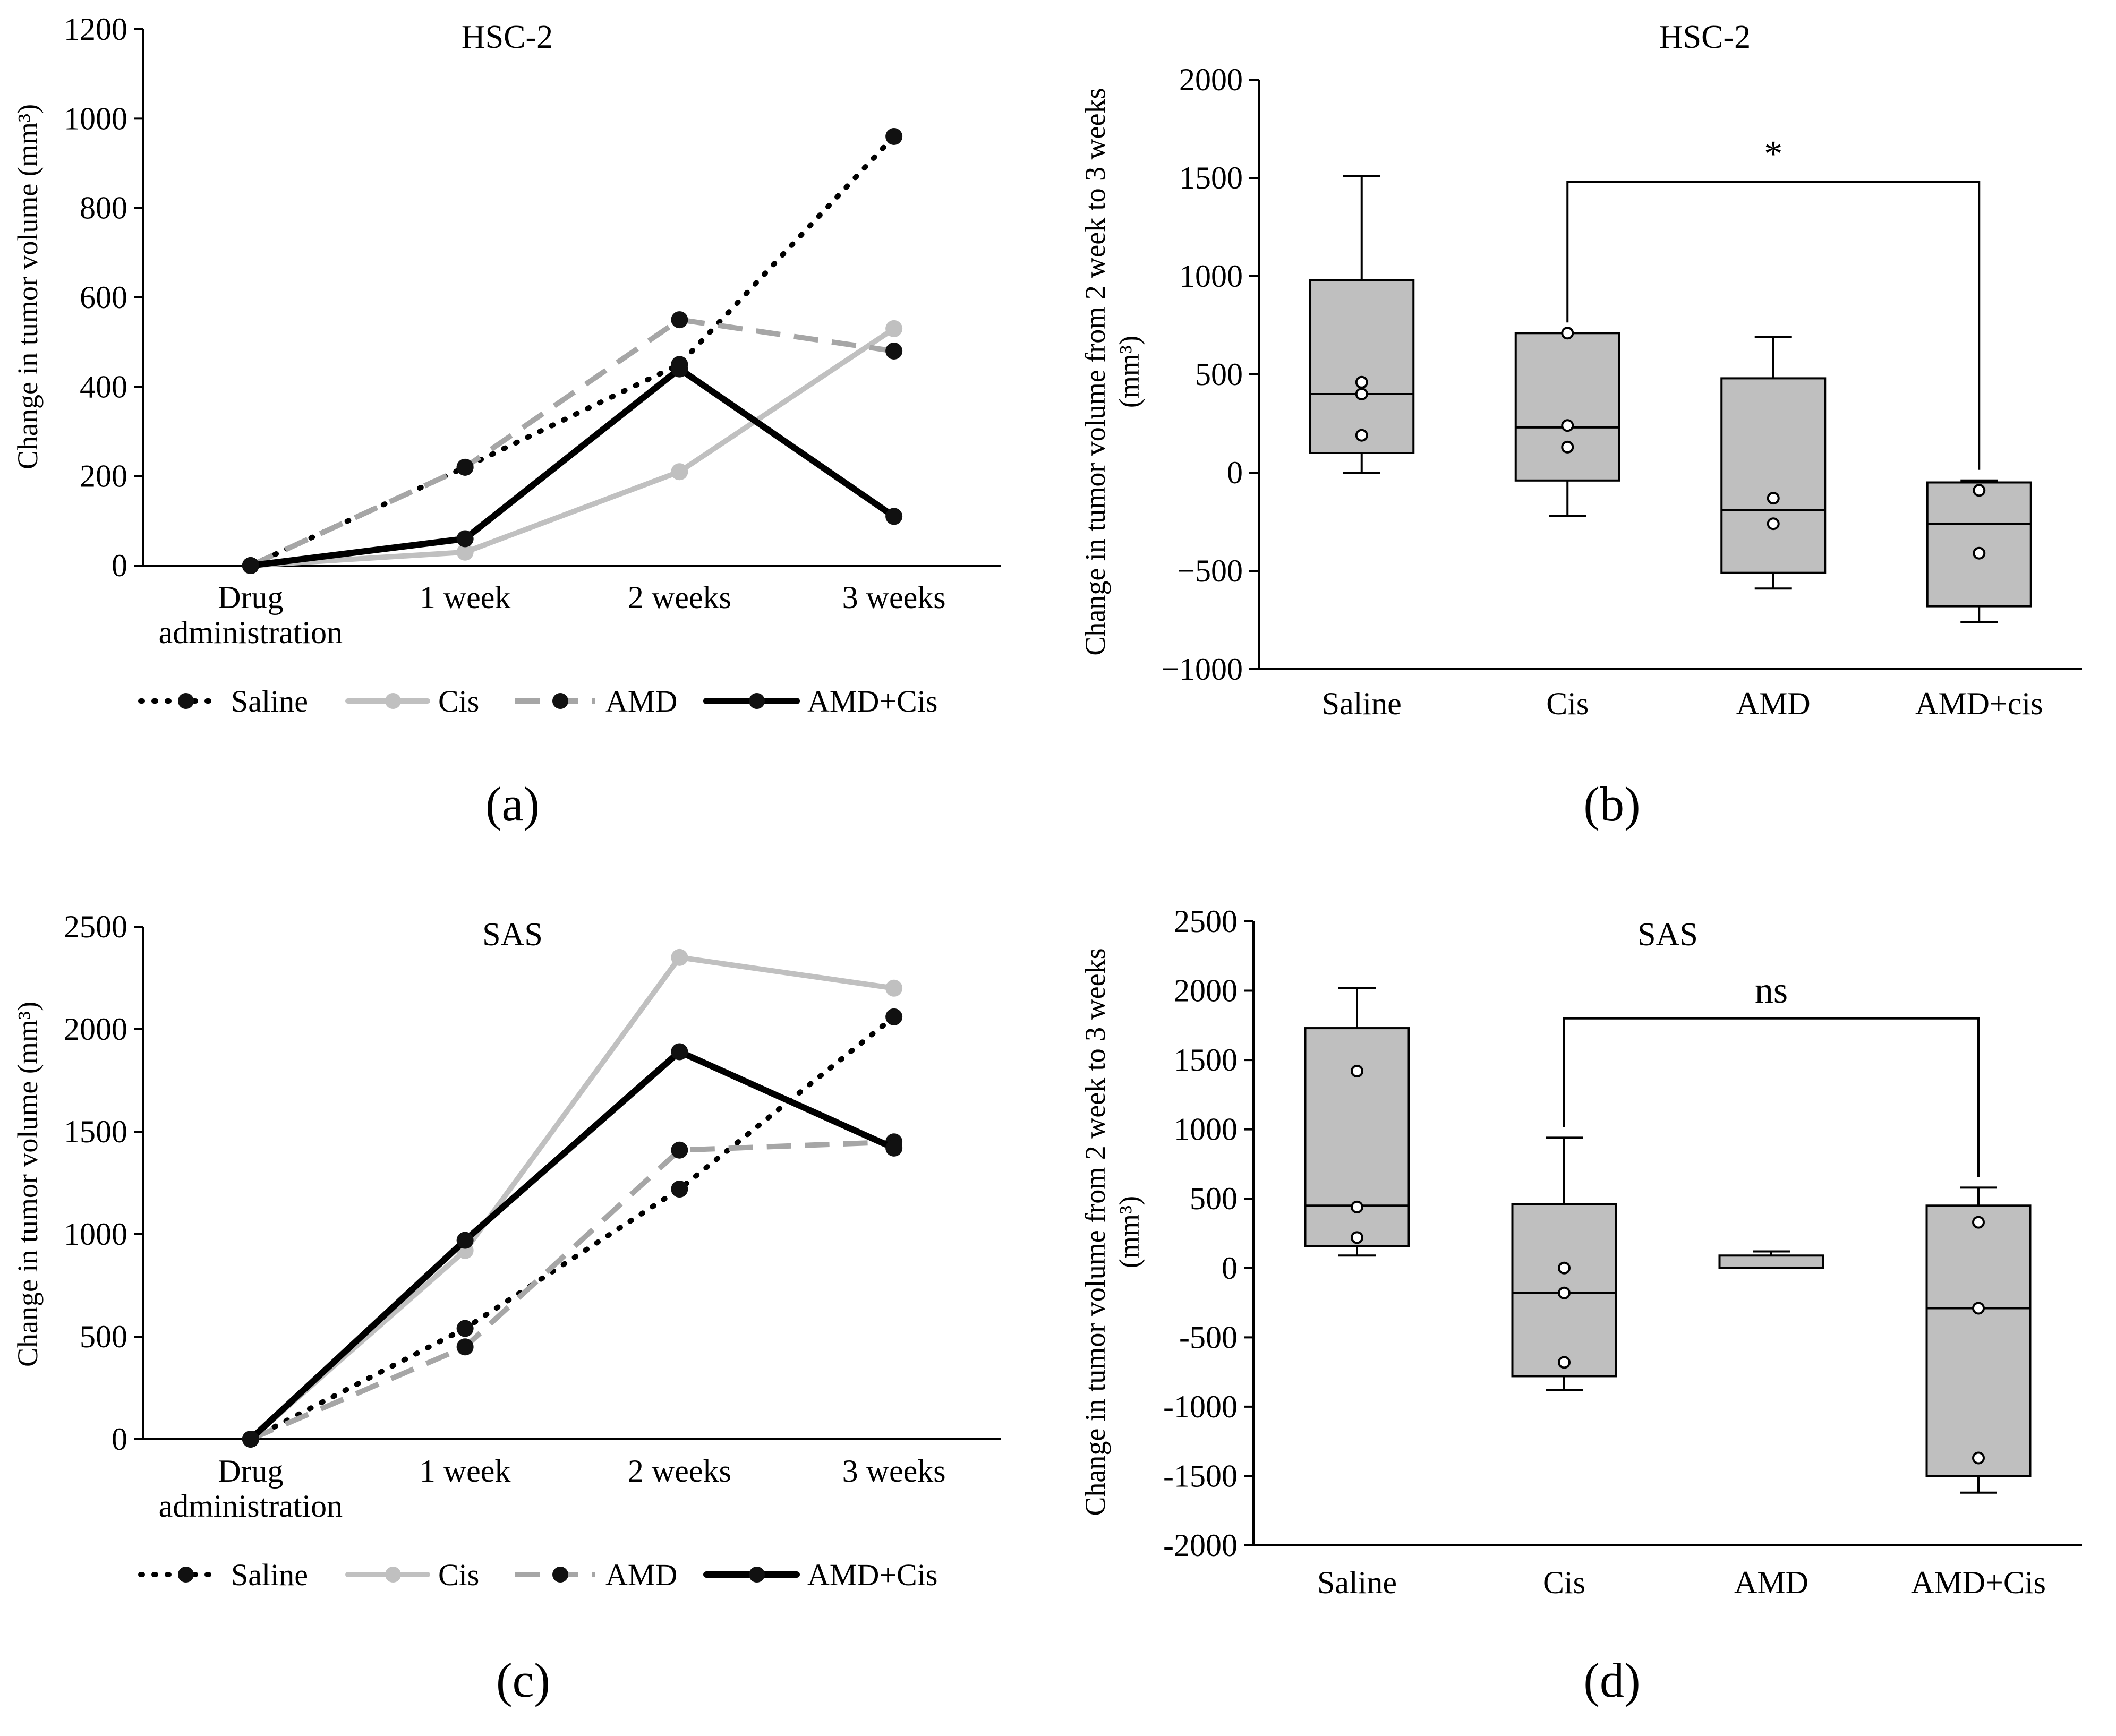  What do you see at coordinates (571, 1290) in the screenshot?
I see `series-line-amd` at bounding box center [571, 1290].